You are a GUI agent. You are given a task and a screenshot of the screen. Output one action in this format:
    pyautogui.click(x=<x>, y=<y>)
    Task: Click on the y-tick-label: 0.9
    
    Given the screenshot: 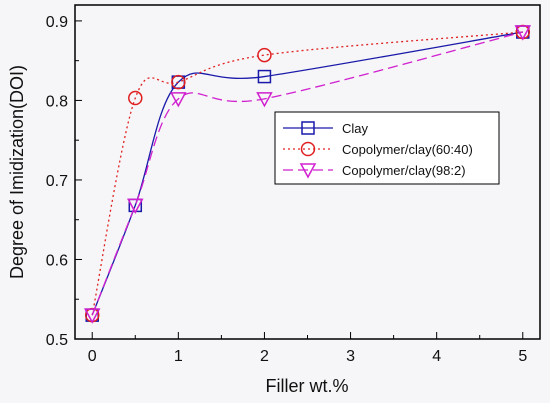 What is the action you would take?
    pyautogui.click(x=57, y=22)
    